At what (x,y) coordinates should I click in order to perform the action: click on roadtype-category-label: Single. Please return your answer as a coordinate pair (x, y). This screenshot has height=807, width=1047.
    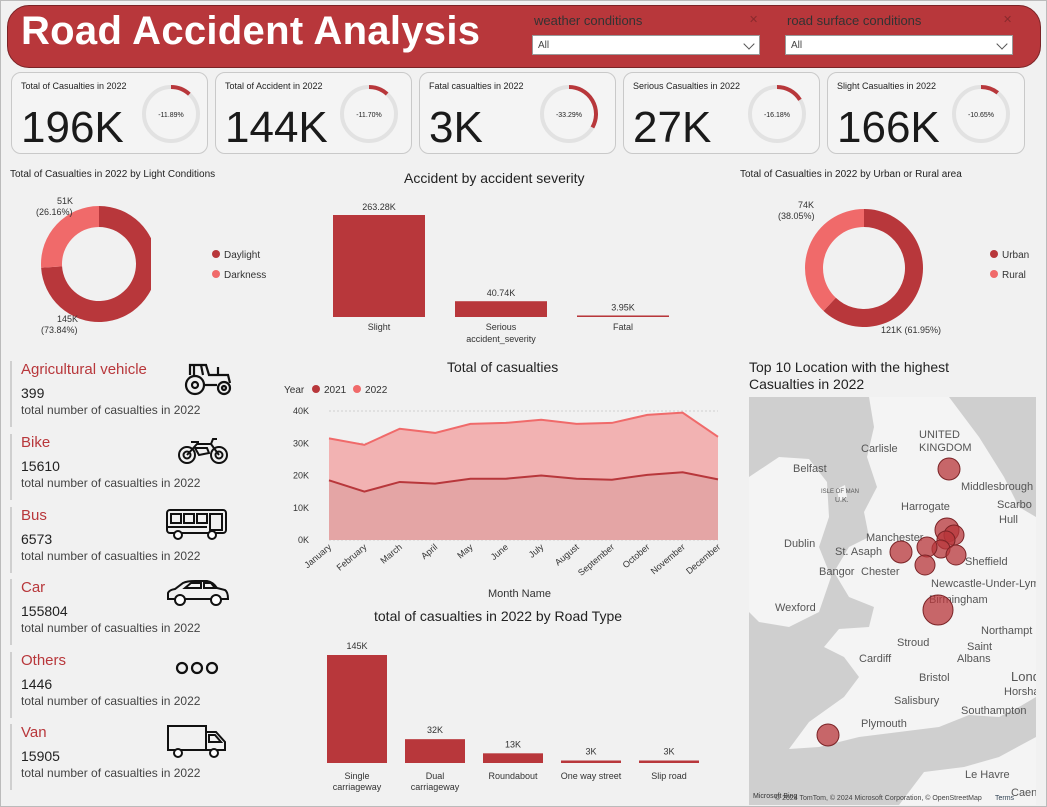
    Looking at the image, I should click on (356, 776).